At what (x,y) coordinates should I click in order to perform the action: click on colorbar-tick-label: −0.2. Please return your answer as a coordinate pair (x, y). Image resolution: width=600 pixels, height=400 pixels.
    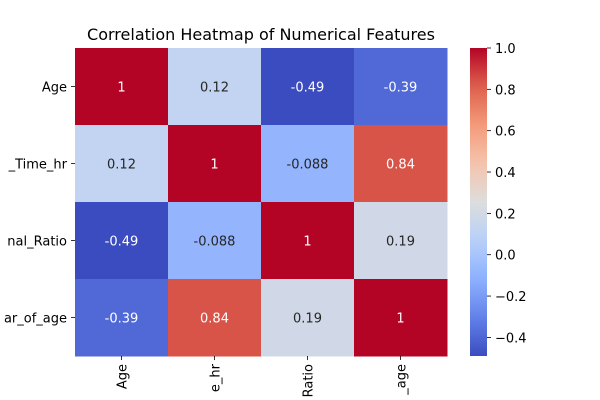
    Looking at the image, I should click on (511, 297).